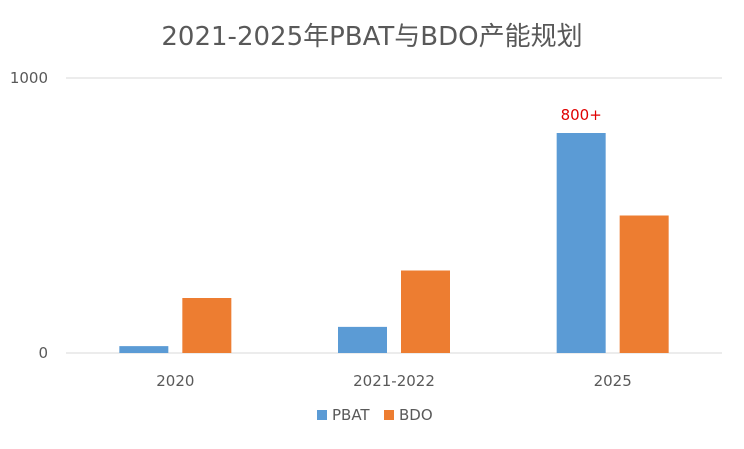 The image size is (744, 449). Describe the element at coordinates (416, 415) in the screenshot. I see `legend-label: BDO` at that location.